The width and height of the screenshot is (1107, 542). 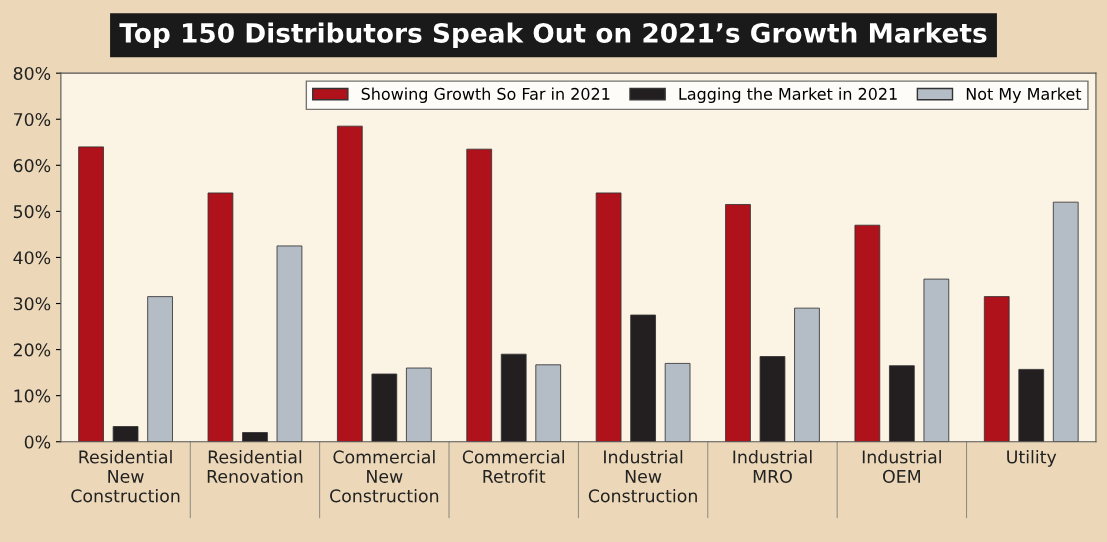 What do you see at coordinates (384, 476) in the screenshot?
I see `x-tick-label: Commercial New Construction` at bounding box center [384, 476].